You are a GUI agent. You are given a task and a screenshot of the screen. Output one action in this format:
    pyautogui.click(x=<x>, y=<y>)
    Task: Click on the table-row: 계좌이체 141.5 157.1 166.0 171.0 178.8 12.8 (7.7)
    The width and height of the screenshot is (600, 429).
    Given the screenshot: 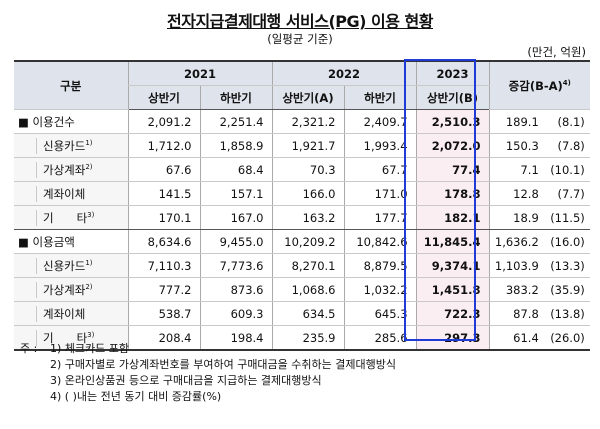 What is the action you would take?
    pyautogui.click(x=302, y=193)
    